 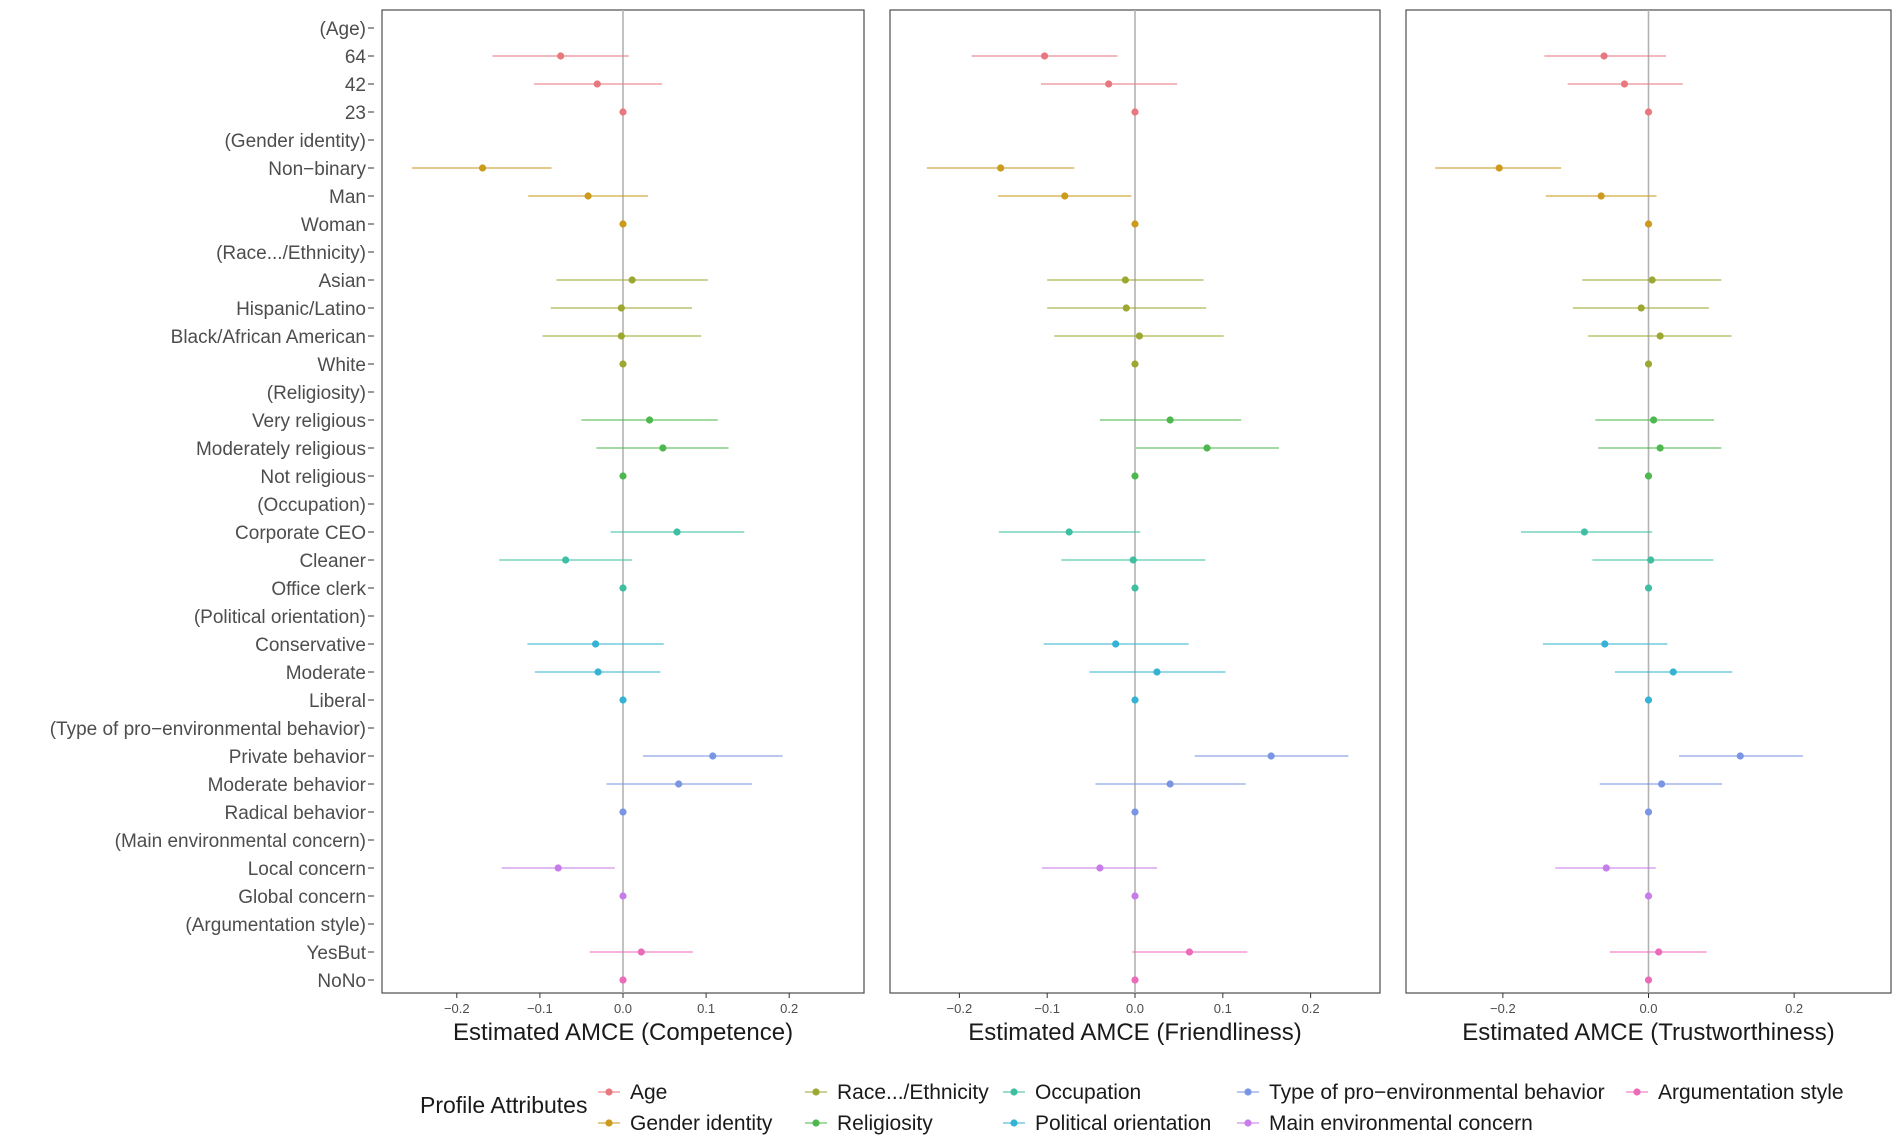 I want to click on y-axis-group-label: (Age), so click(x=343, y=29).